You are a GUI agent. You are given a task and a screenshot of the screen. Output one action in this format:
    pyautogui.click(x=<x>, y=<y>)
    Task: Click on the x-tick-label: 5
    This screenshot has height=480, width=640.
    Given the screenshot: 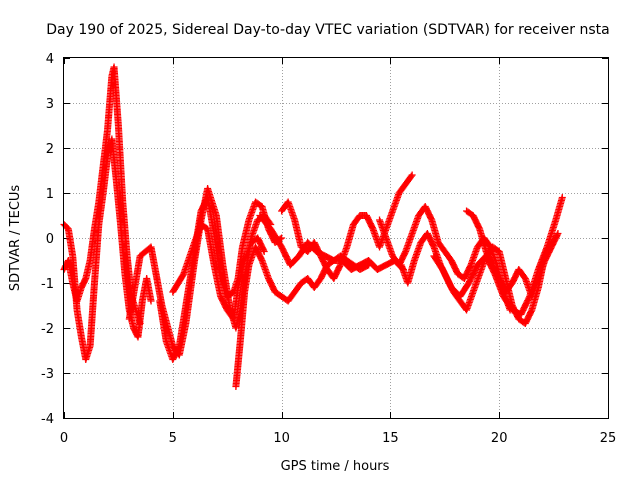 What is the action you would take?
    pyautogui.click(x=173, y=438)
    